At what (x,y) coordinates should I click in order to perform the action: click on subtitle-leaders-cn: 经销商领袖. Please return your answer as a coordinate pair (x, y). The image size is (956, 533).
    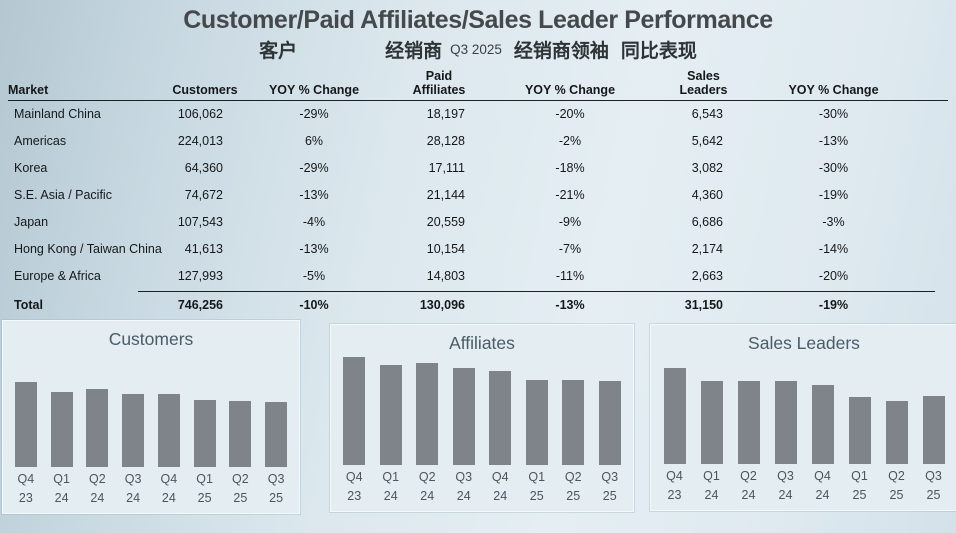
    Looking at the image, I should click on (561, 51).